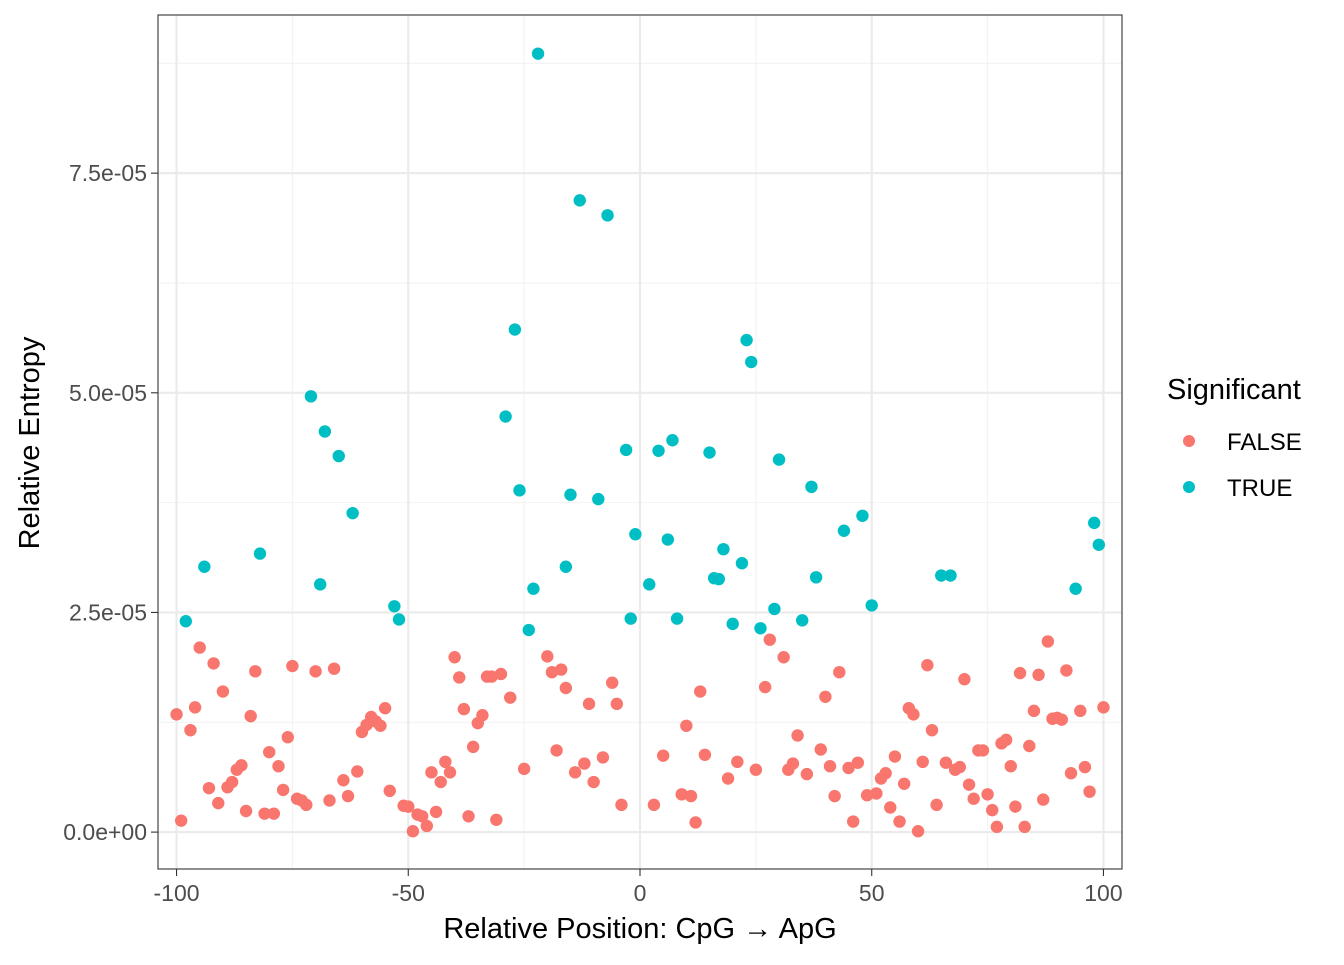 This screenshot has width=1344, height=965. I want to click on legend-label-true: TRUE, so click(1259, 488).